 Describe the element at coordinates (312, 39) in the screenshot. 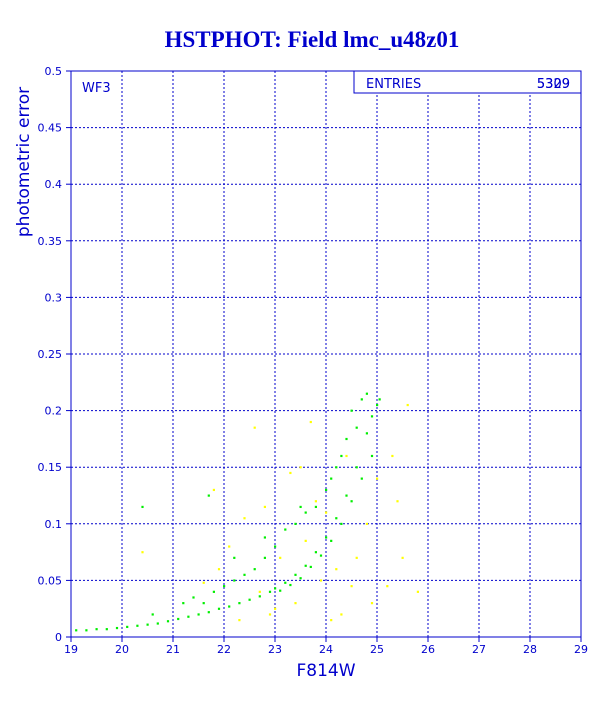

I see `chart-title: HSTPHOT: Field lmc_u48z01` at that location.